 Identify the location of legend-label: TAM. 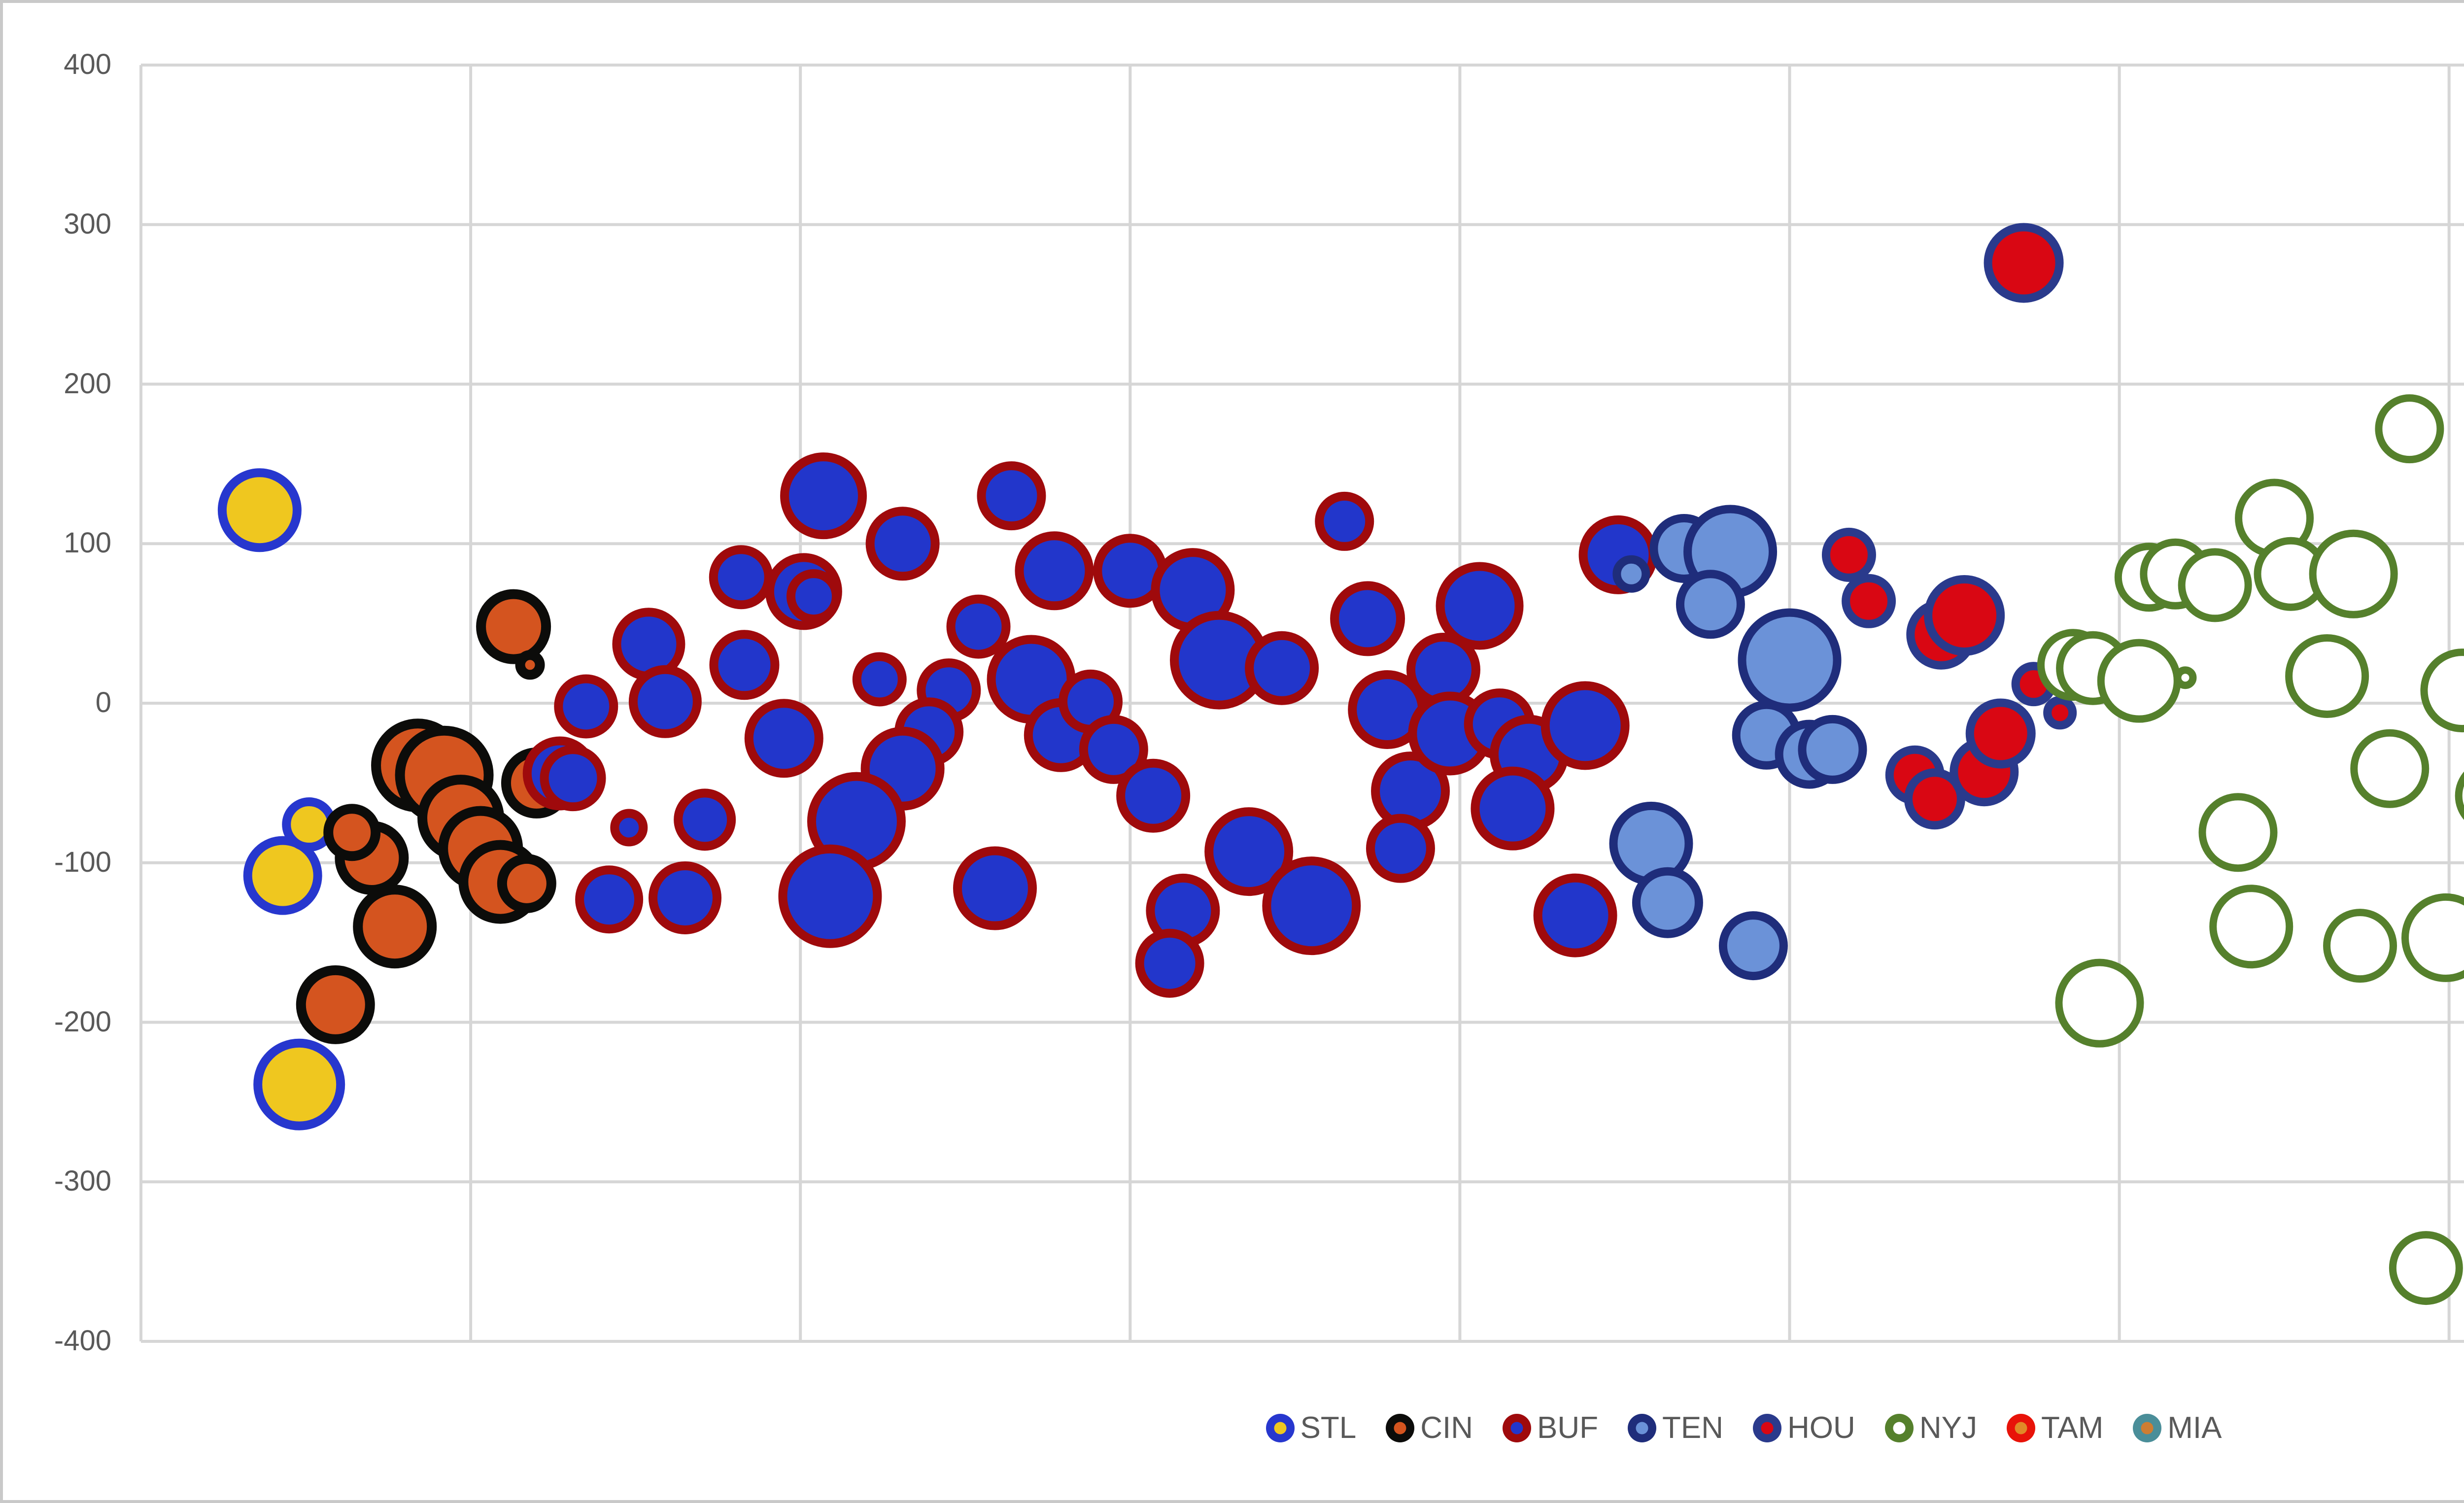
(2072, 1428).